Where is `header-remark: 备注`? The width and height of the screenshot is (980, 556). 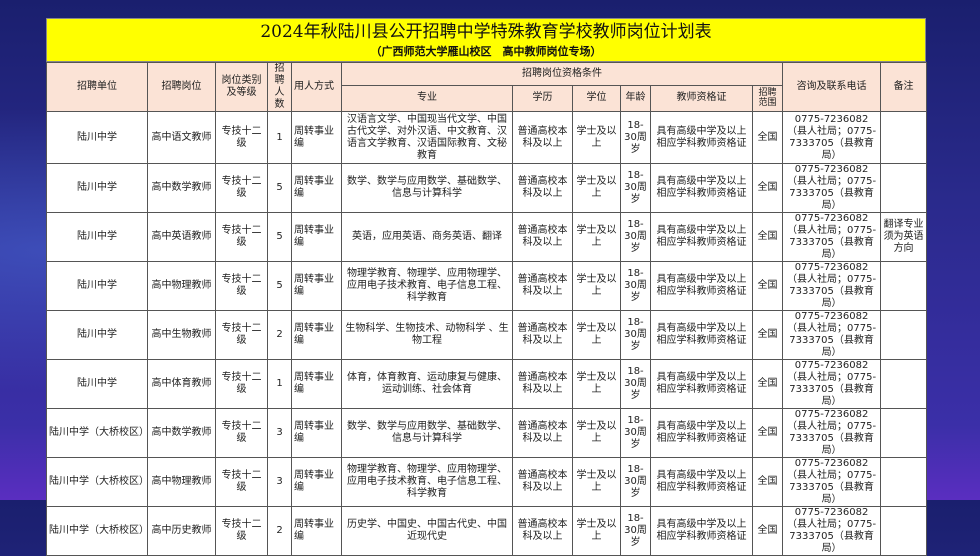 header-remark: 备注 is located at coordinates (904, 87).